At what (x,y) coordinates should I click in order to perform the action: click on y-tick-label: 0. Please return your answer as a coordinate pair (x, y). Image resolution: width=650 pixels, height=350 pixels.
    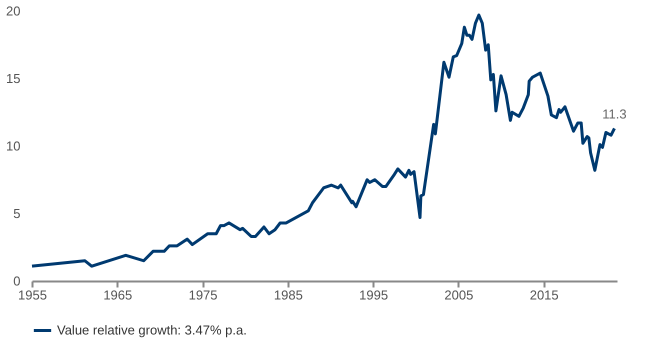
    Looking at the image, I should click on (16, 281).